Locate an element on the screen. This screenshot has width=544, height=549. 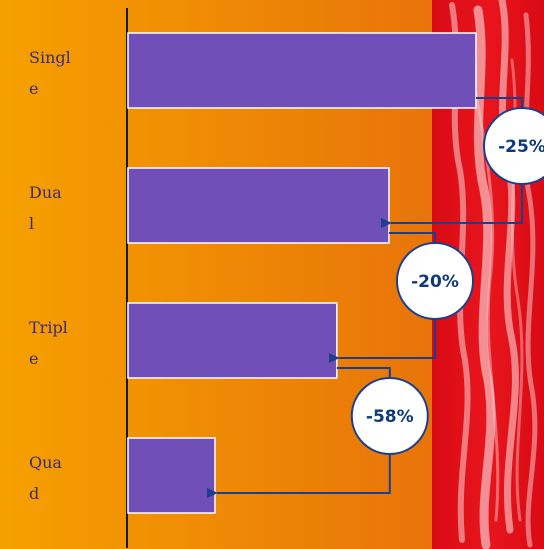
category-labels-group: Singl e Dua l Tripl e Qua d is located at coordinates (50, 275).